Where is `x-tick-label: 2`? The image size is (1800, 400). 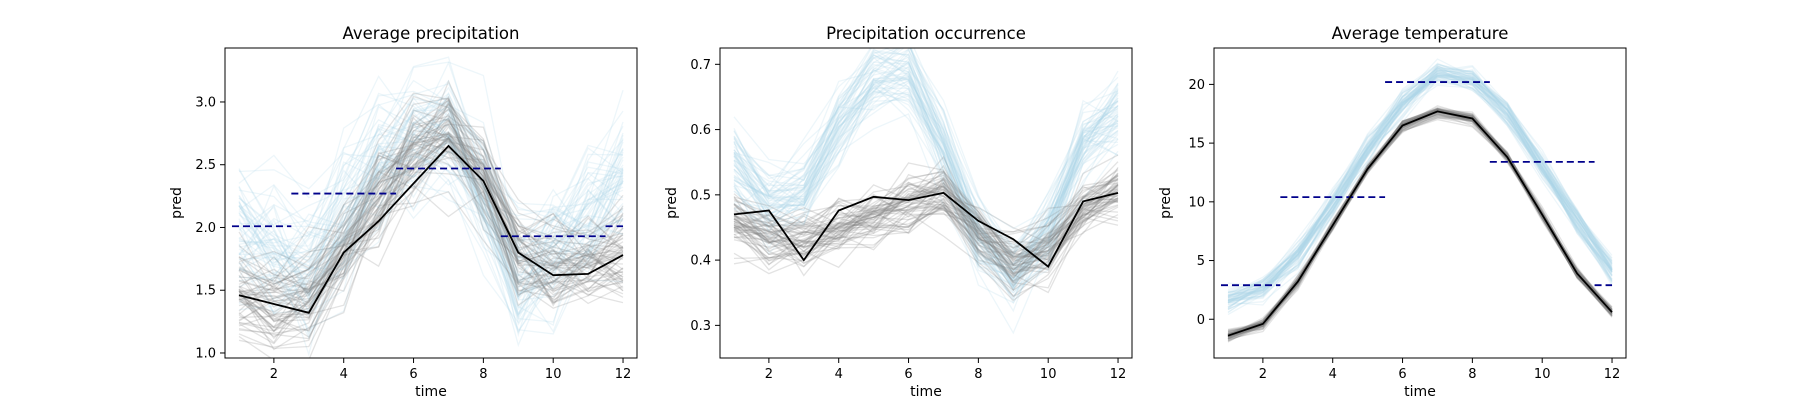
x-tick-label: 2 is located at coordinates (1263, 374).